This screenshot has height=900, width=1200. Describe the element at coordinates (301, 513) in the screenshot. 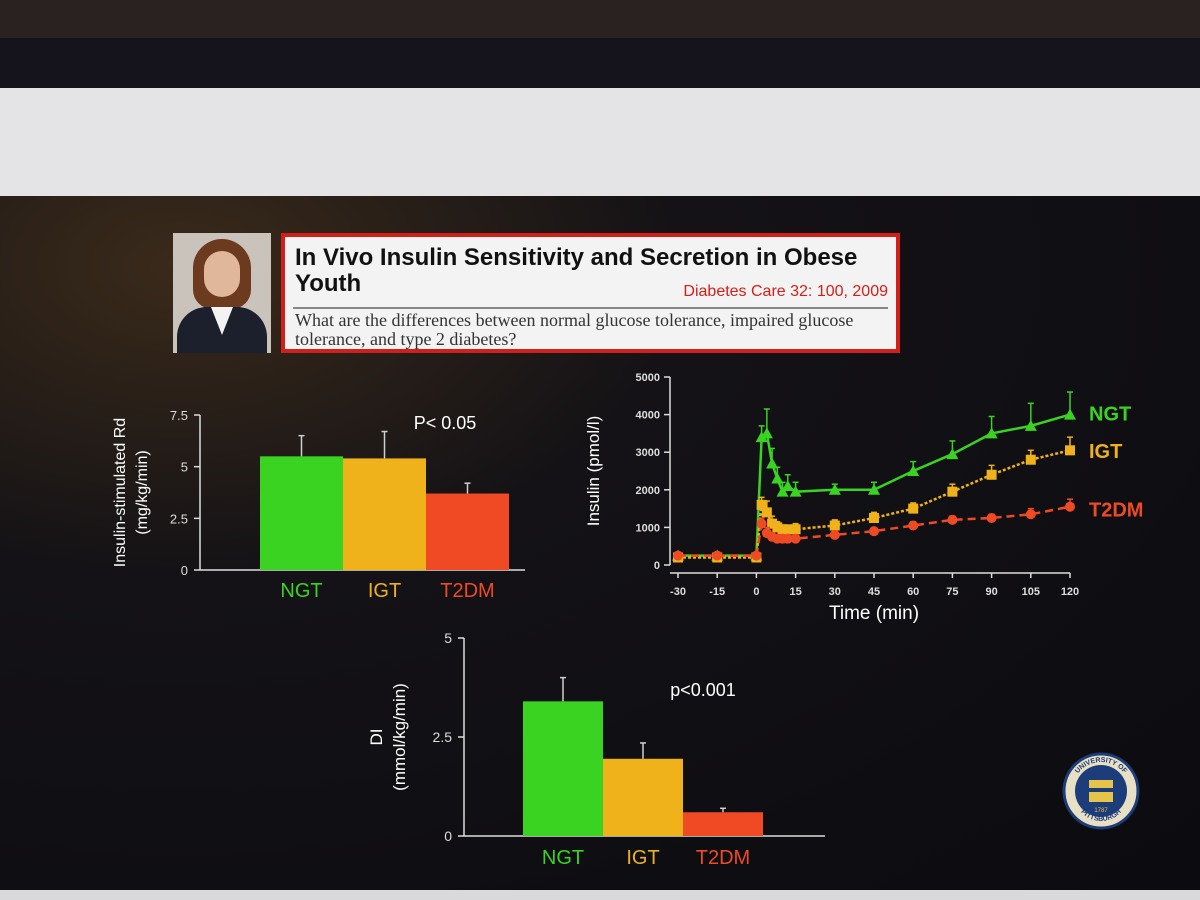

I see `rd-bar-ngt` at that location.